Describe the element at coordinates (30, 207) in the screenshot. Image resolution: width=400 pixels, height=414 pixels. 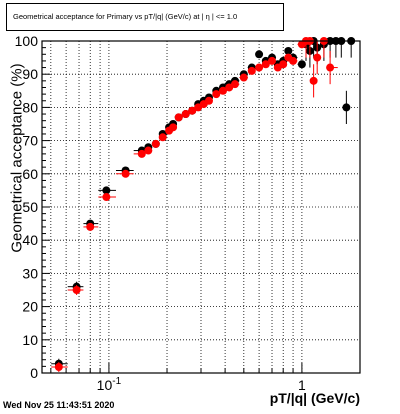
I see `y-tick-label: 50` at that location.